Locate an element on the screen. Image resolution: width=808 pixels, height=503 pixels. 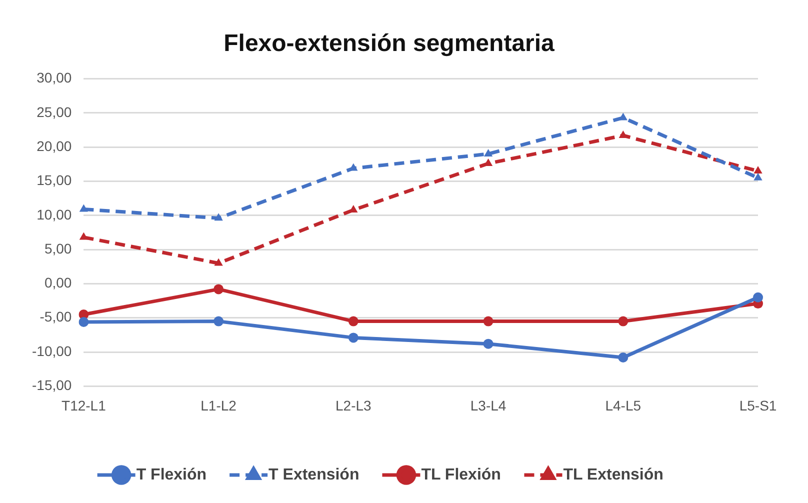
y-tick-label: 10,00 is located at coordinates (54, 214).